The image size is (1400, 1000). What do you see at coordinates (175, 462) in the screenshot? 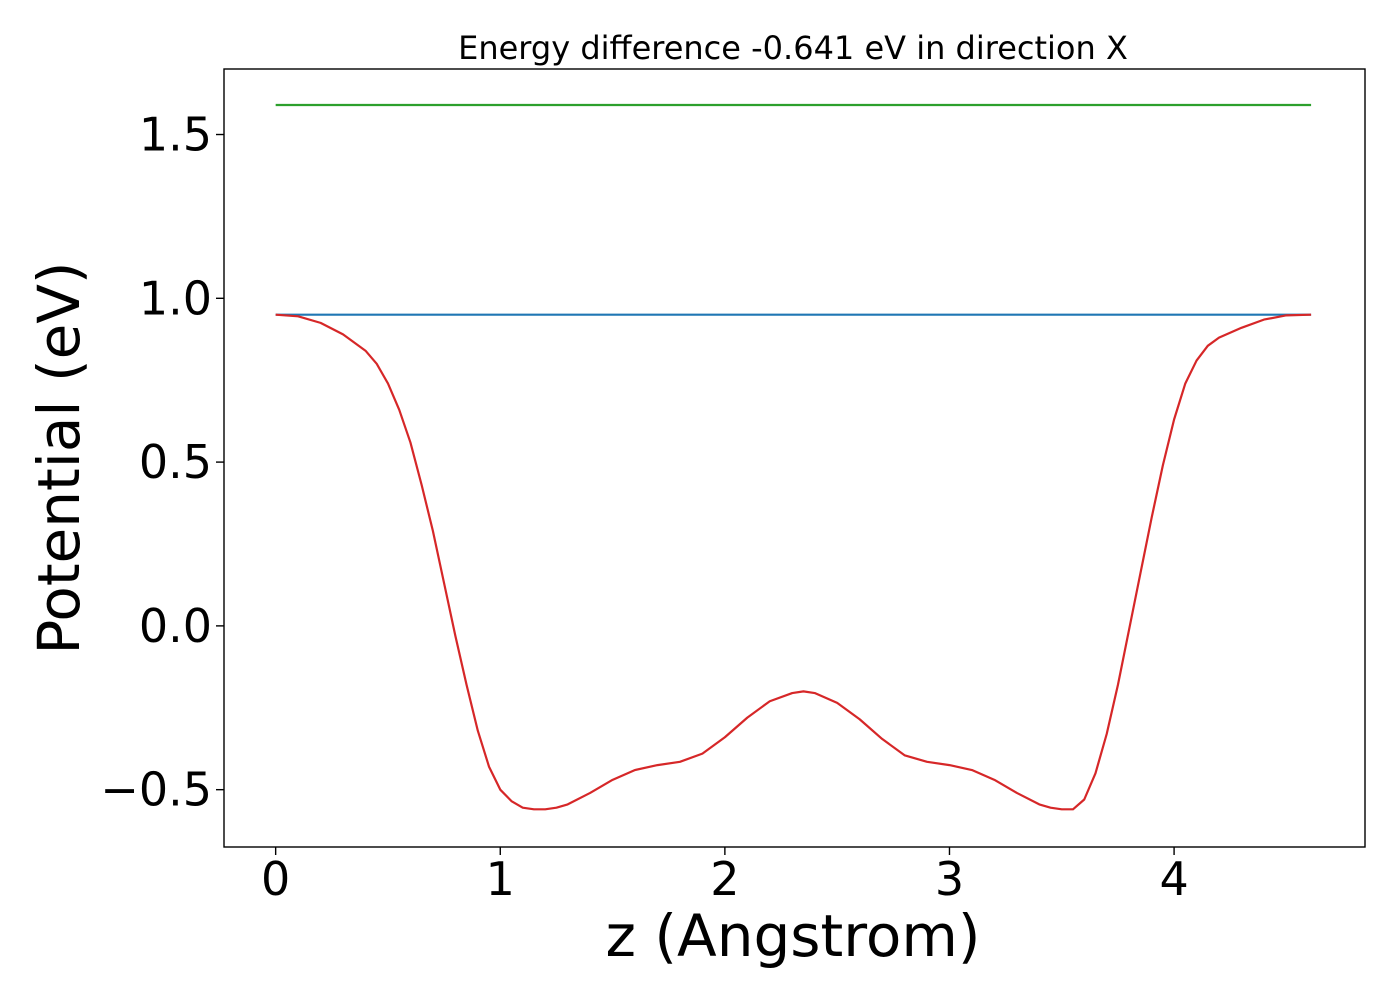
I see `y-tick-label: 0.5` at bounding box center [175, 462].